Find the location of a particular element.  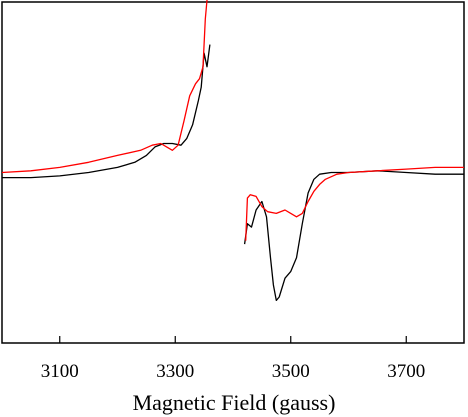

x-tick-label: 3700 is located at coordinates (406, 371).